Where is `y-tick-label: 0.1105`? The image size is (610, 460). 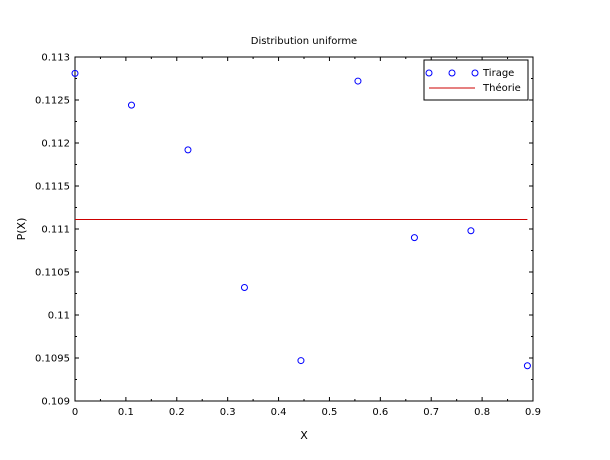 y-tick-label: 0.1105 is located at coordinates (52, 273).